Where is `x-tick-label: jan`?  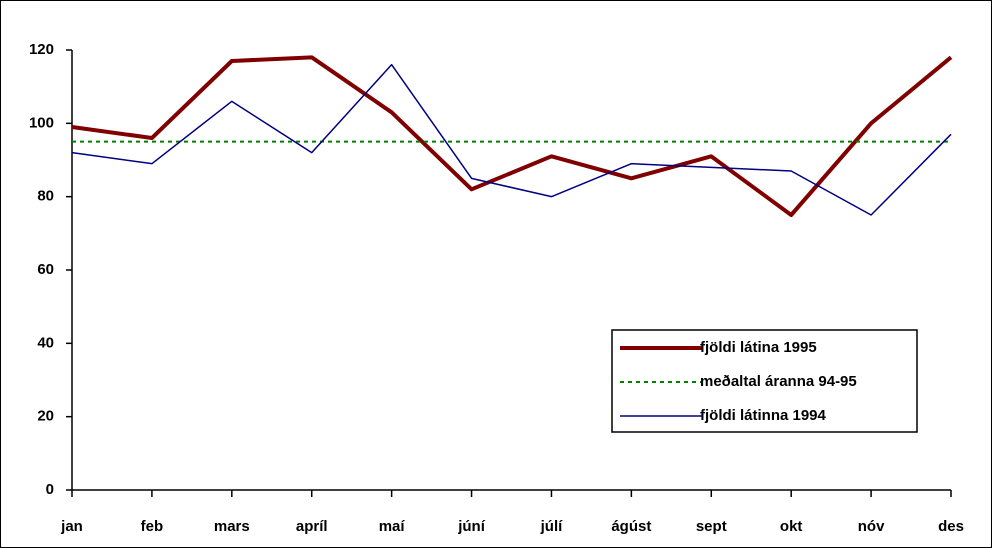
x-tick-label: jan is located at coordinates (71, 526).